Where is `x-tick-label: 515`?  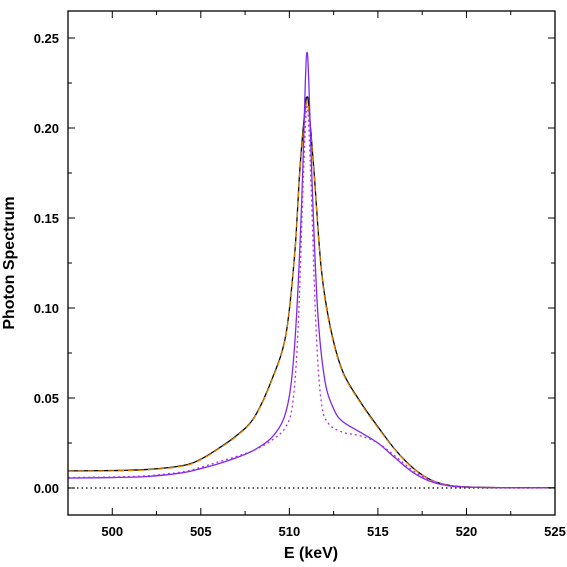
x-tick-label: 515 is located at coordinates (378, 531).